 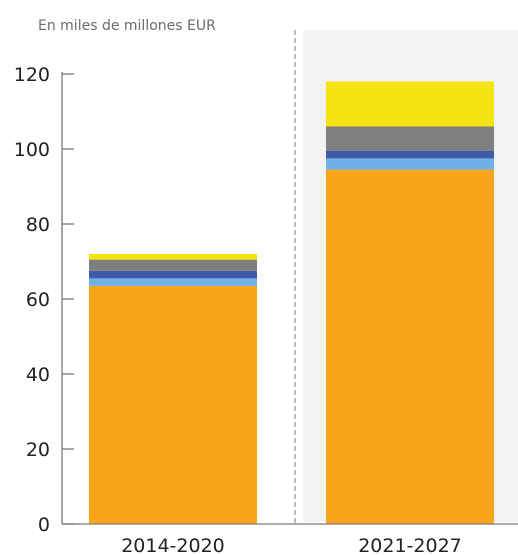 What do you see at coordinates (38, 450) in the screenshot?
I see `y-tick-label: 20` at bounding box center [38, 450].